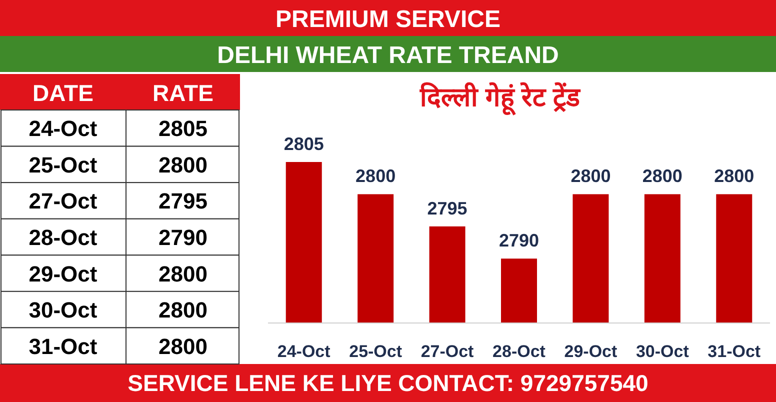 The height and width of the screenshot is (402, 776). What do you see at coordinates (304, 351) in the screenshot?
I see `x-tick-label: 24-Oct` at bounding box center [304, 351].